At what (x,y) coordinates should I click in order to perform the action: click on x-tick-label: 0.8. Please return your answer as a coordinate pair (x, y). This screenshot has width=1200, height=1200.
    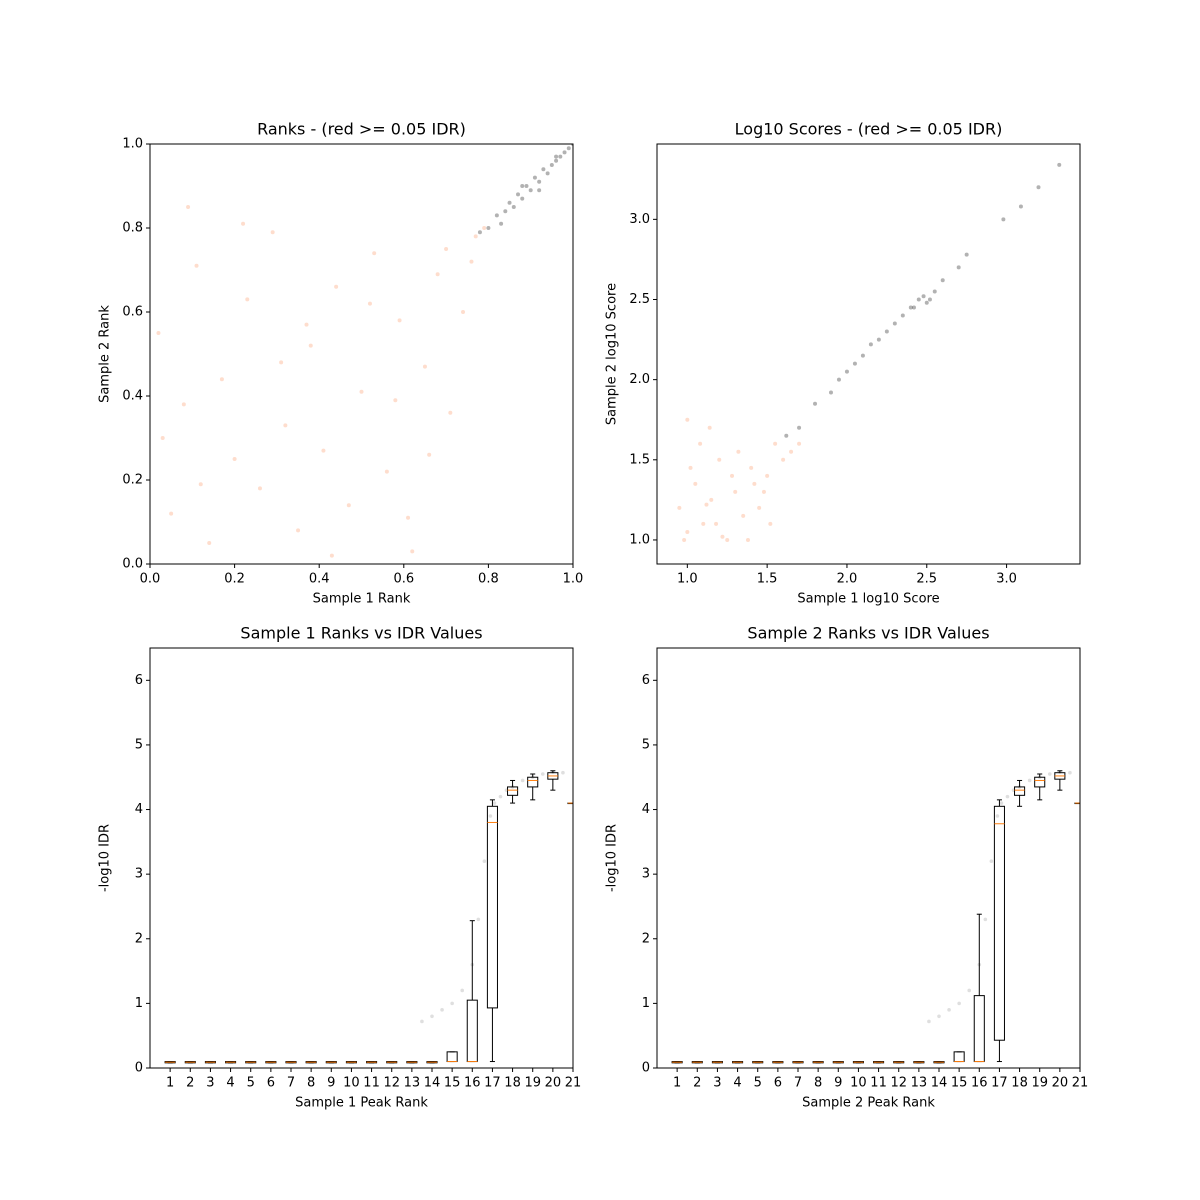
    Looking at the image, I should click on (488, 579).